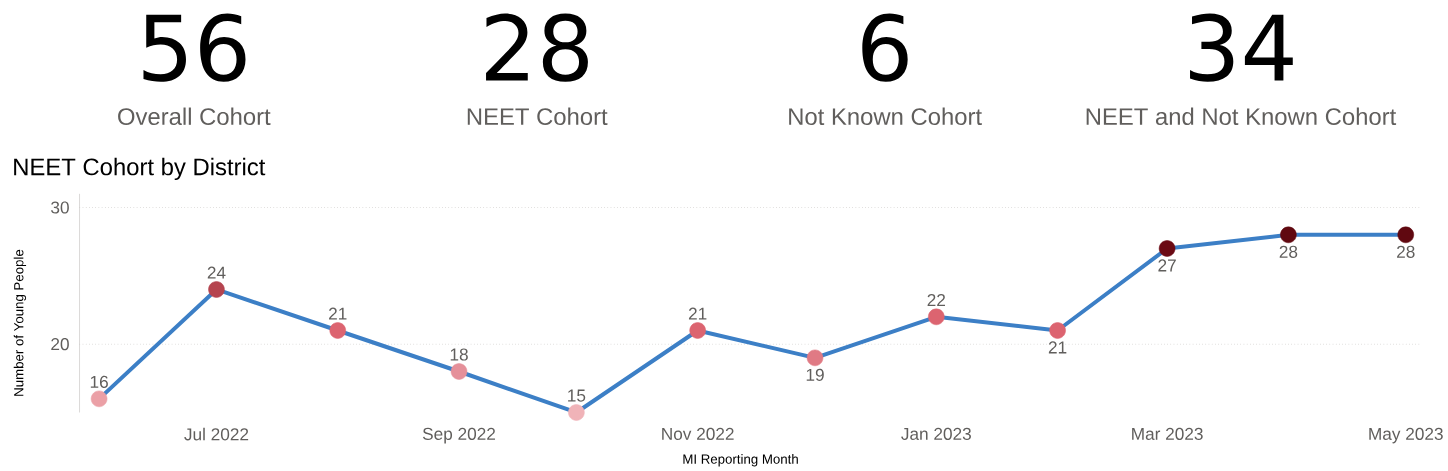 This screenshot has width=1448, height=471. I want to click on data-label: 22, so click(936, 299).